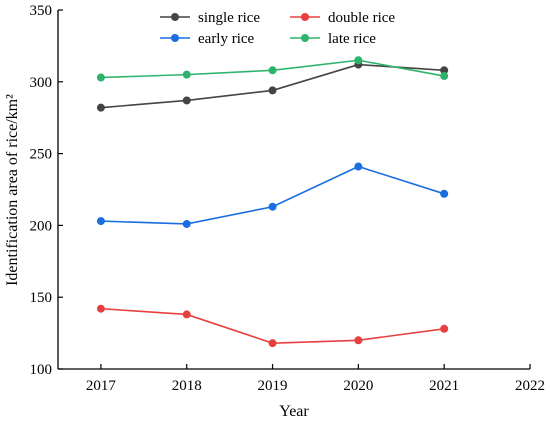 This screenshot has width=550, height=423. Describe the element at coordinates (41, 11) in the screenshot. I see `y-tick-label: 350` at that location.